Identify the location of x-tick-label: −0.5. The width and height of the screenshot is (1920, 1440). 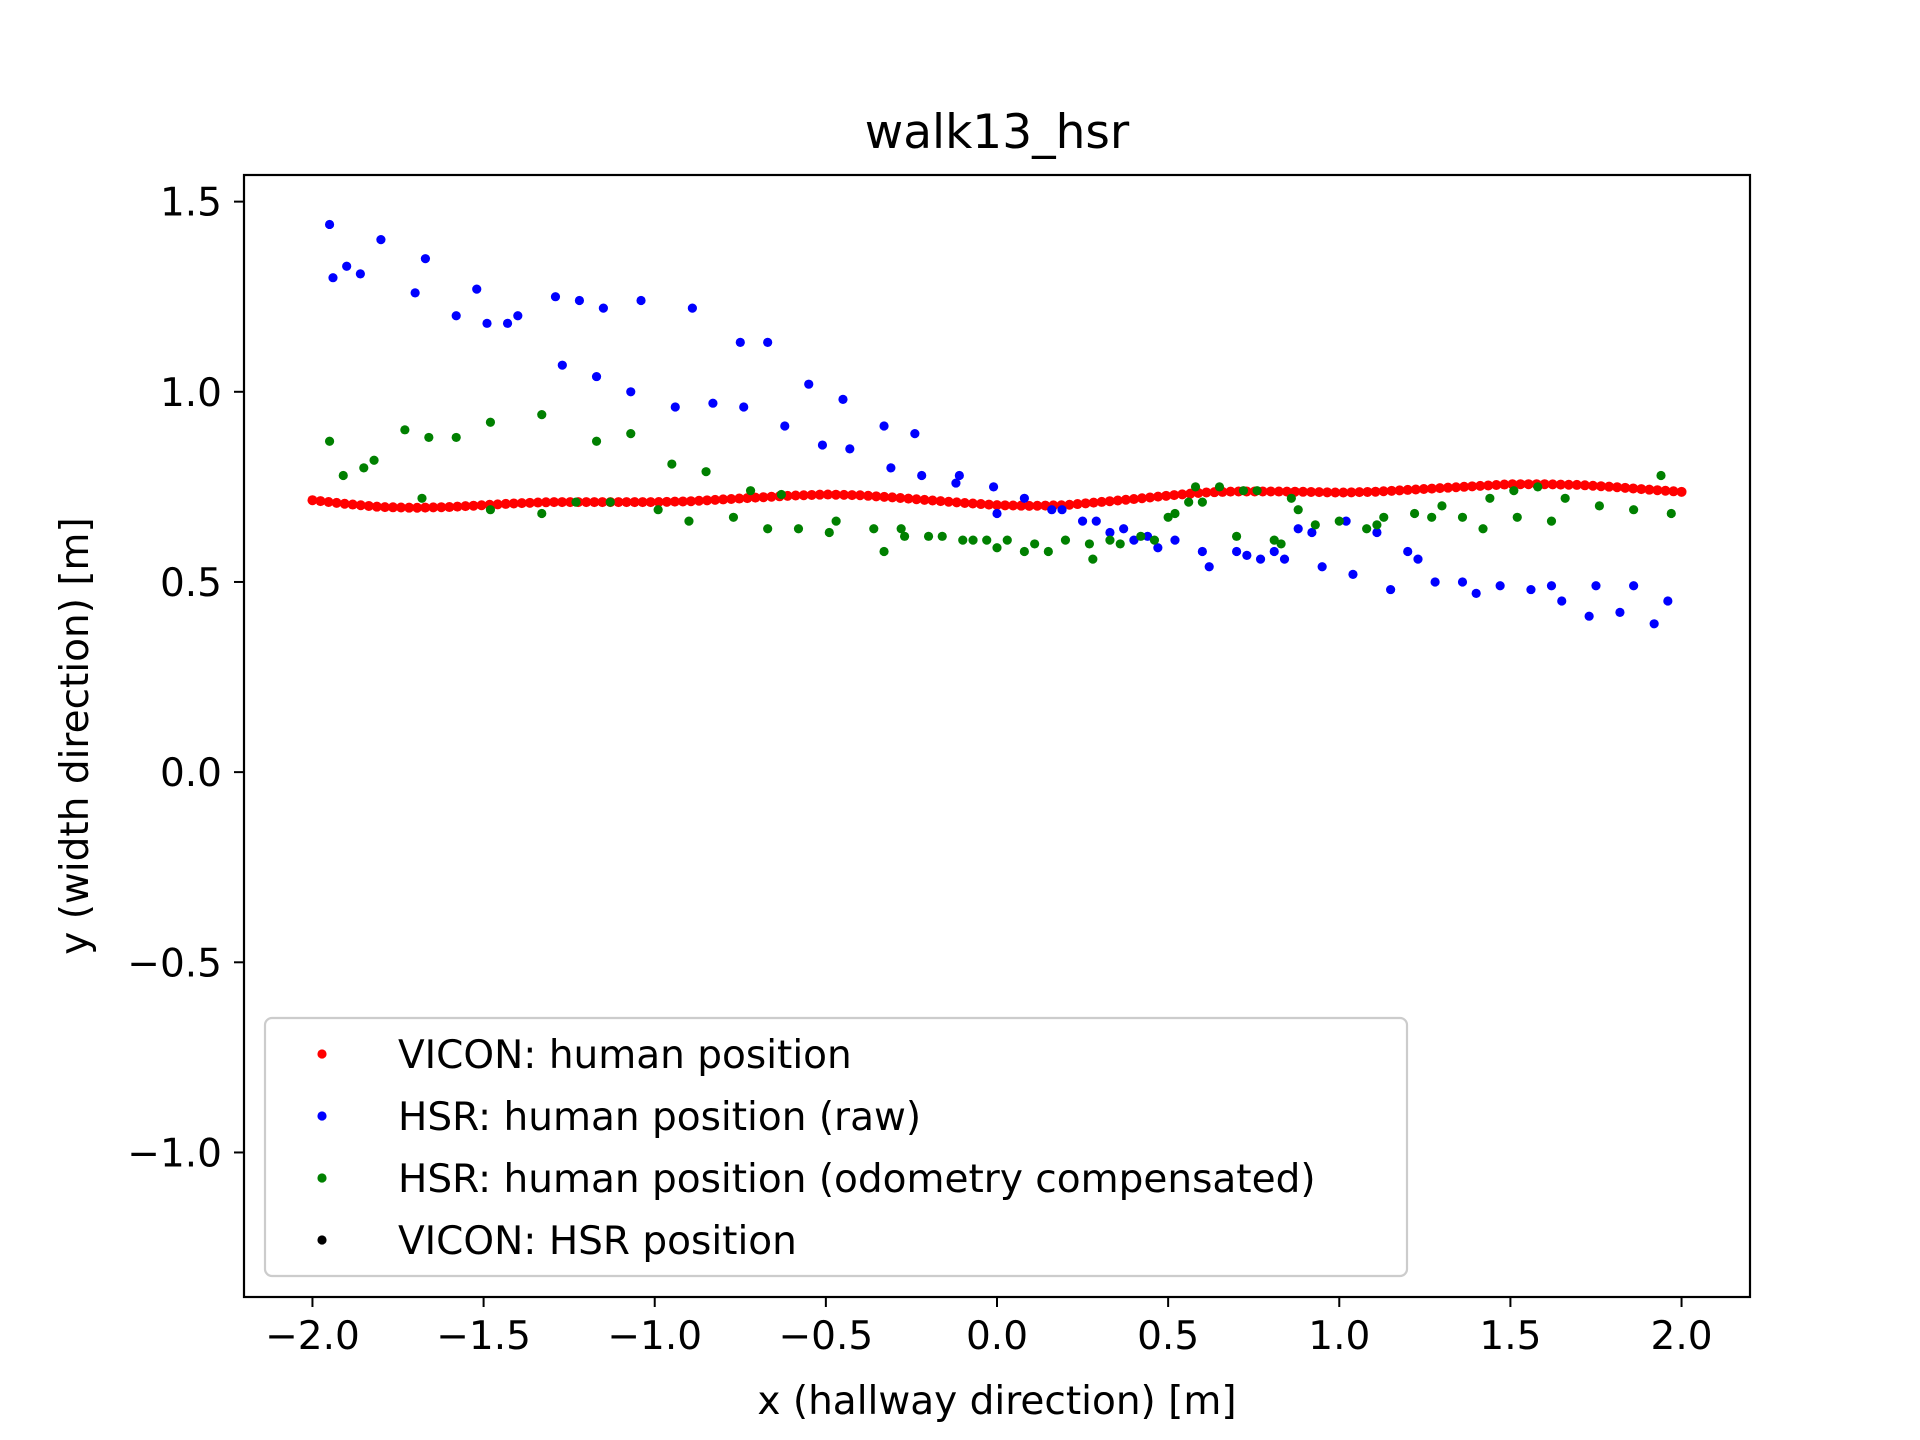
(826, 1336).